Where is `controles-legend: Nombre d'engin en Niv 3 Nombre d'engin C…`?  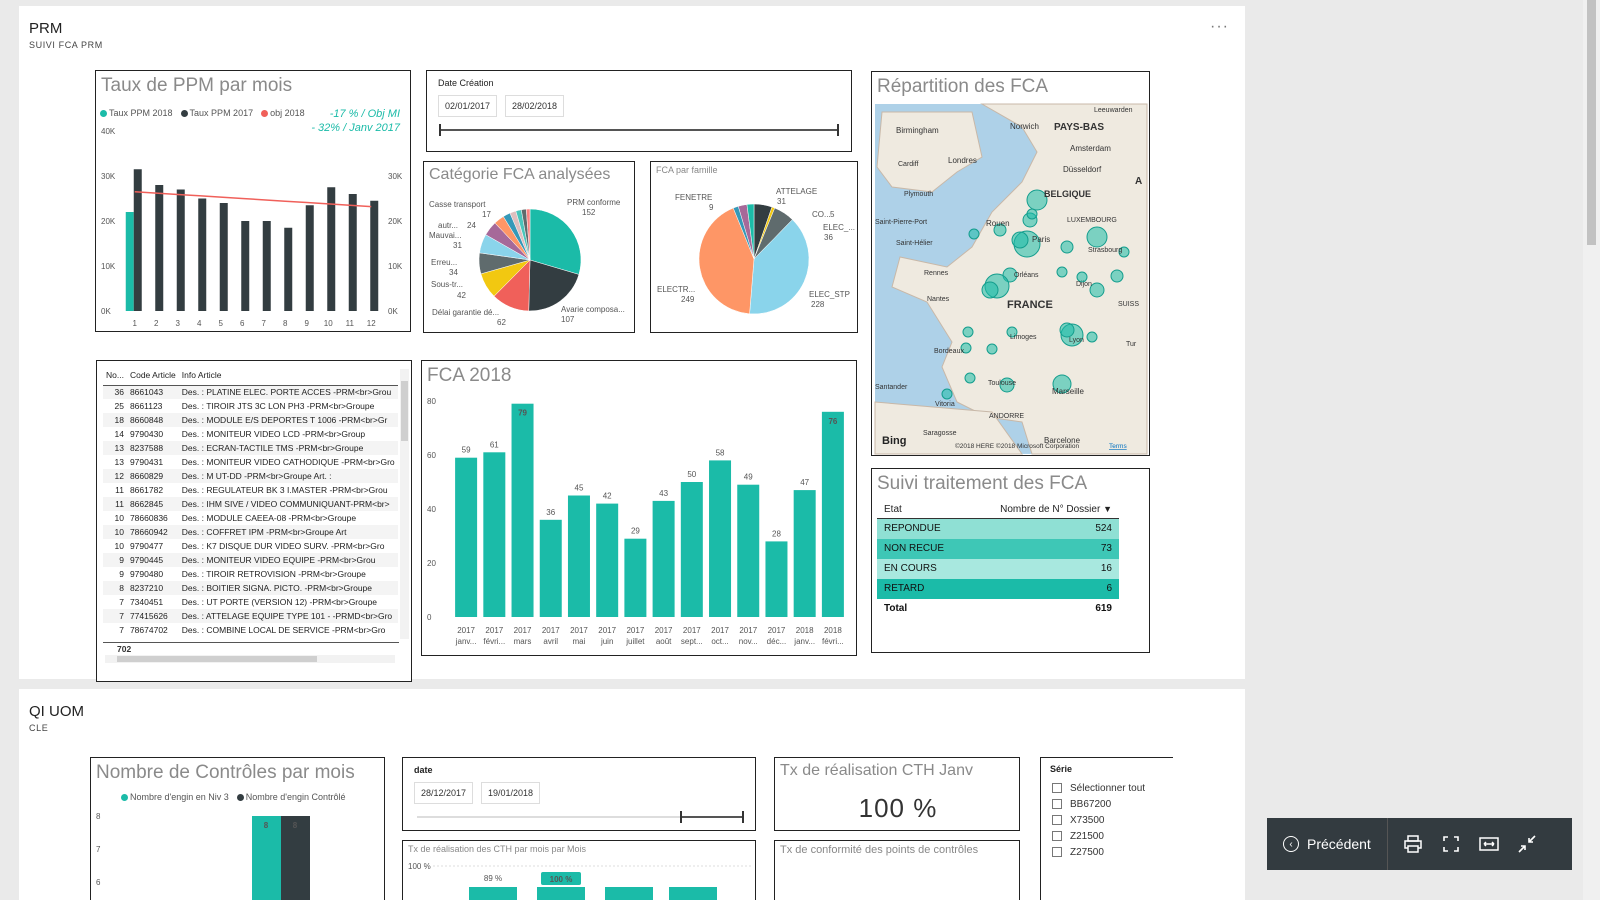
controles-legend: Nombre d'engin en Niv 3 Nombre d'engin C… is located at coordinates (233, 797).